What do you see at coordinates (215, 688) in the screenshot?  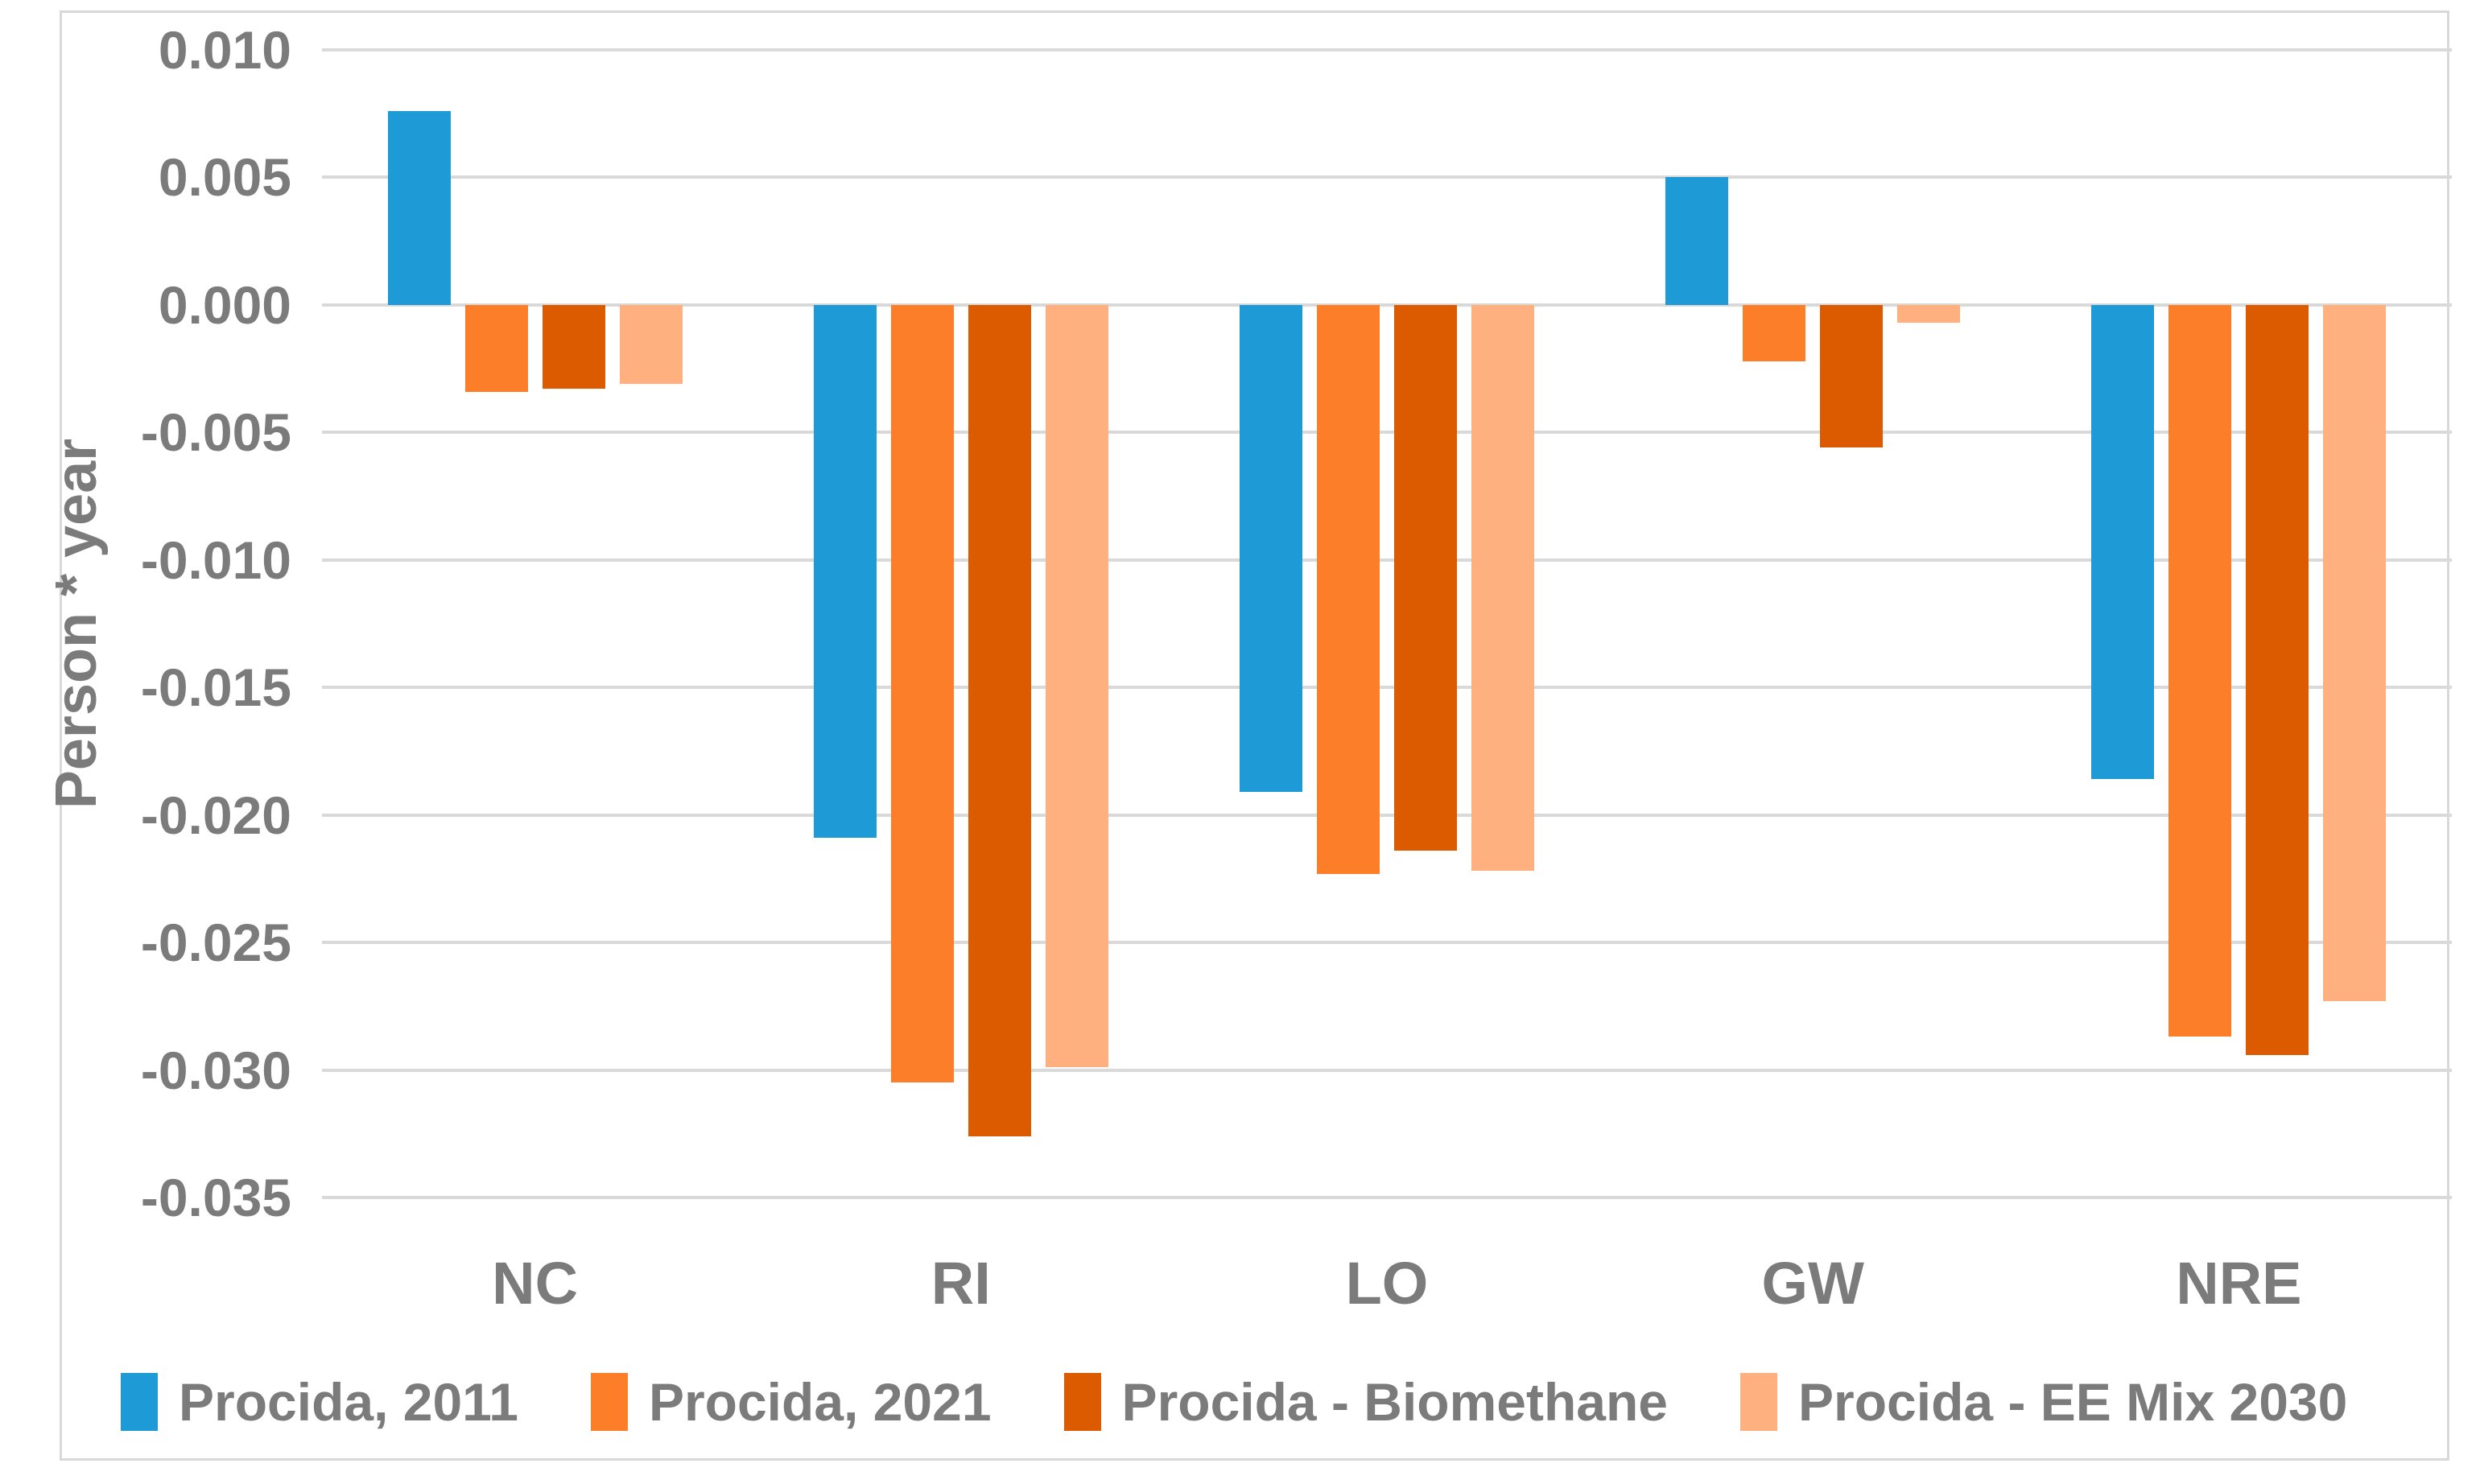 I see `y-tick-label: -0.015` at bounding box center [215, 688].